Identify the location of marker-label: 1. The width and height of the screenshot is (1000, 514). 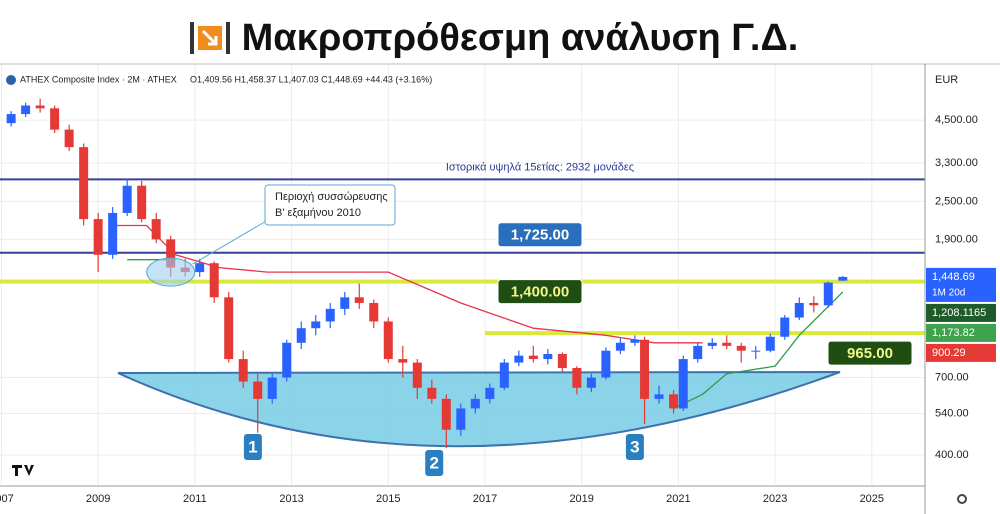
(252, 446).